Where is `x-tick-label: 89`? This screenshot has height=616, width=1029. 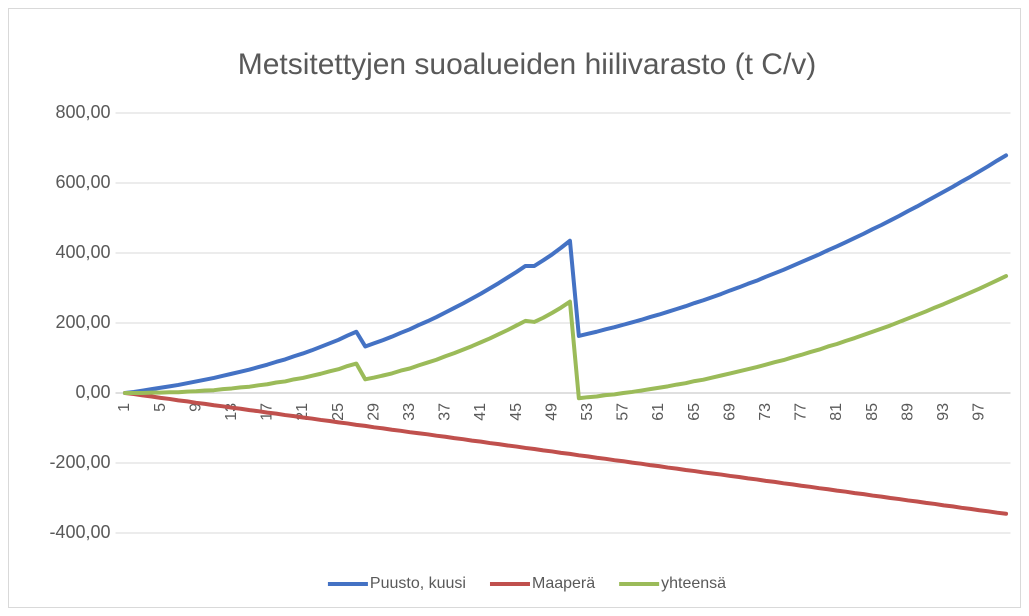 x-tick-label: 89 is located at coordinates (907, 412).